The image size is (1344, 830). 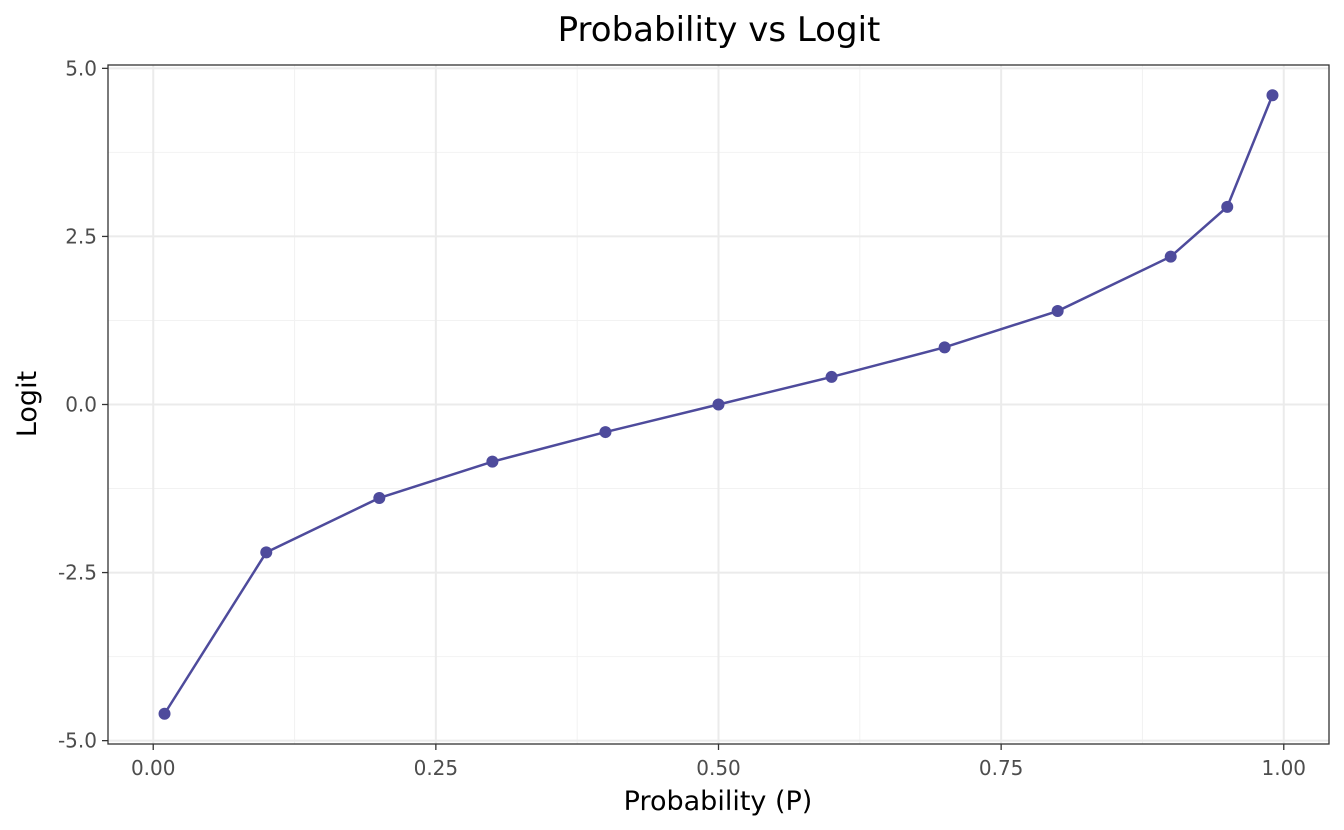 What do you see at coordinates (81, 405) in the screenshot?
I see `y-tick-label: 0.0` at bounding box center [81, 405].